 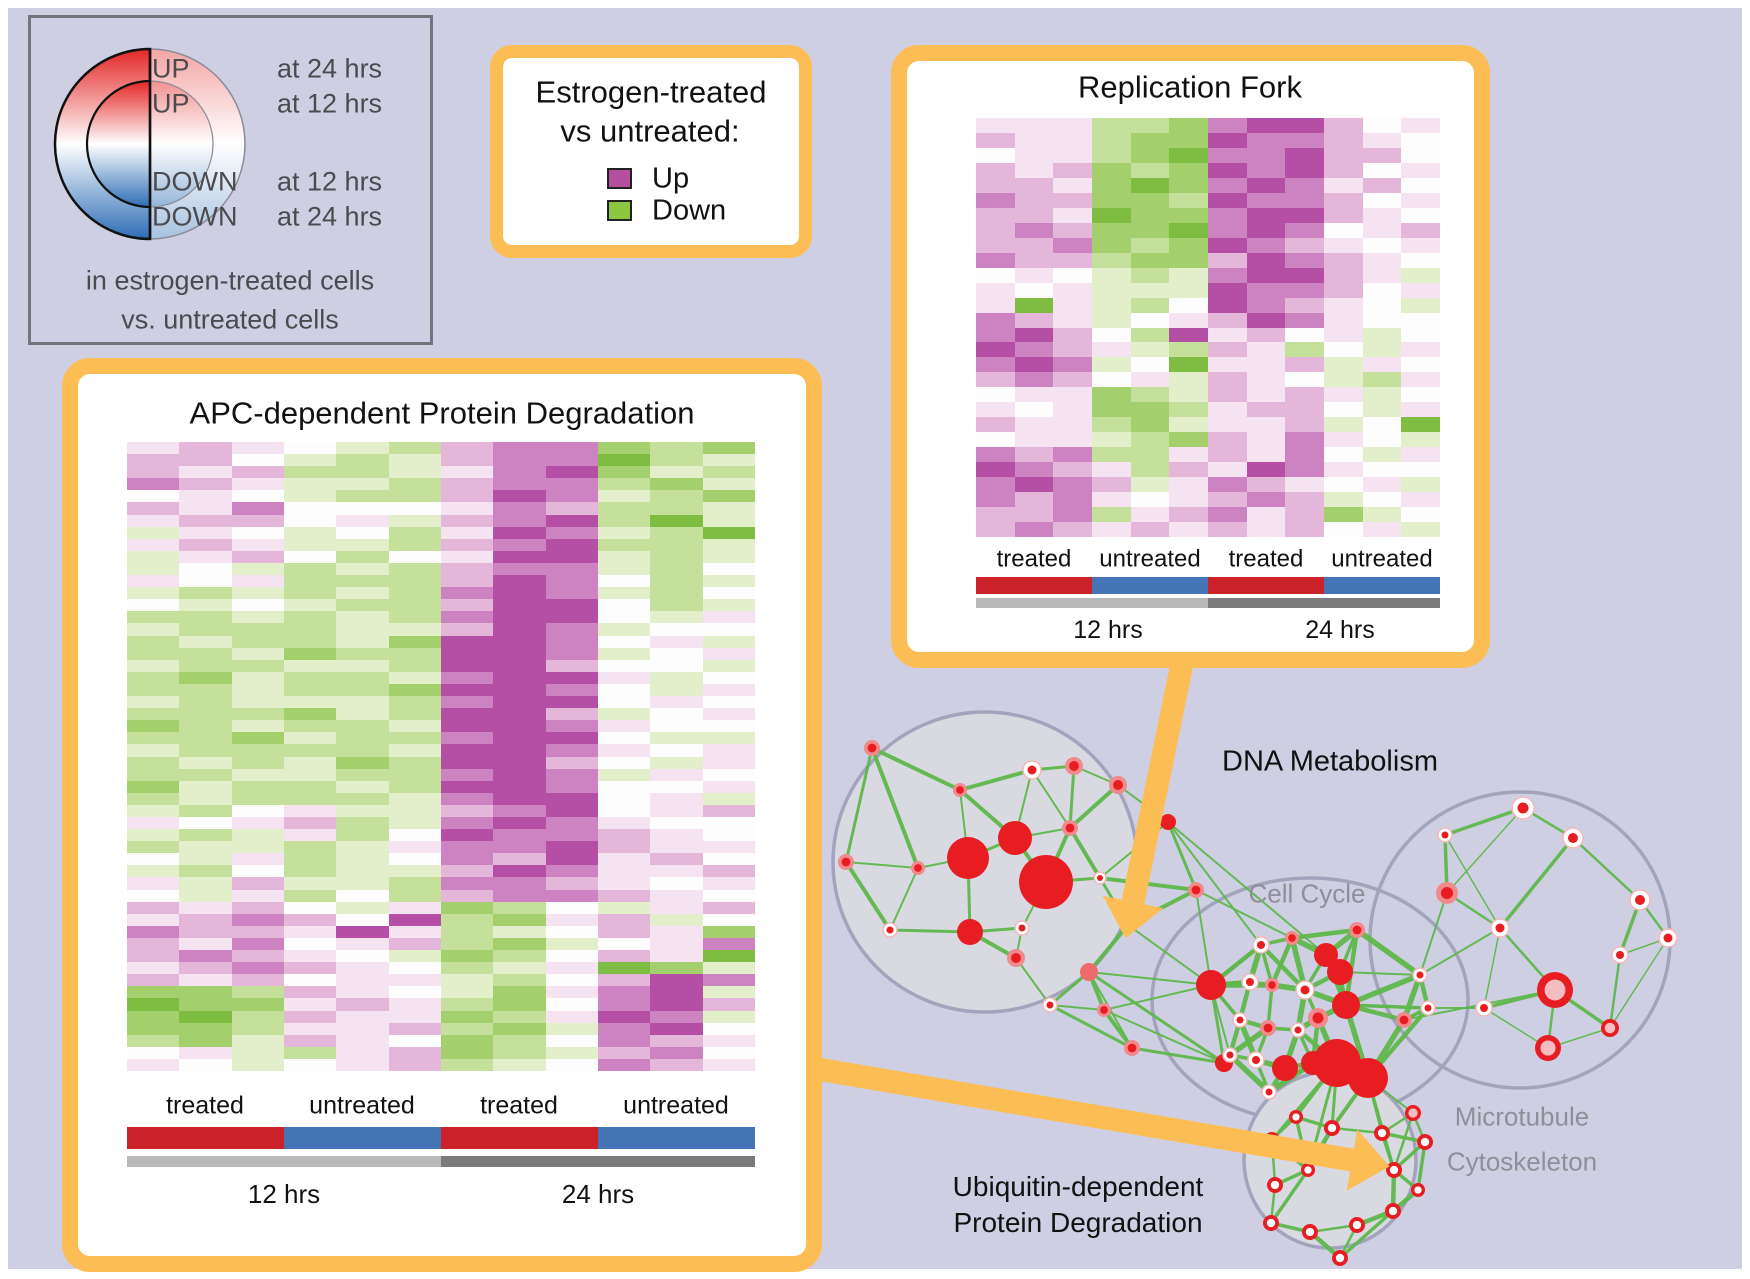 What do you see at coordinates (598, 1161) in the screenshot?
I see `apc-24hrs-bar` at bounding box center [598, 1161].